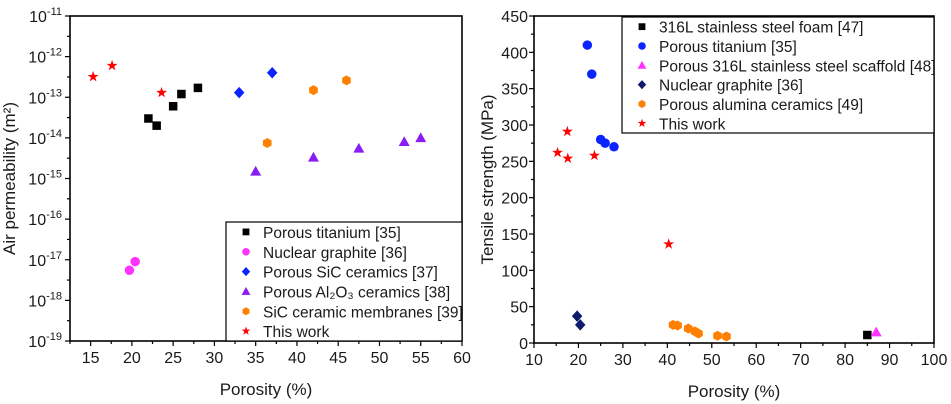 This screenshot has width=951, height=404. I want to click on y-tick-exponent: -16, so click(54, 215).